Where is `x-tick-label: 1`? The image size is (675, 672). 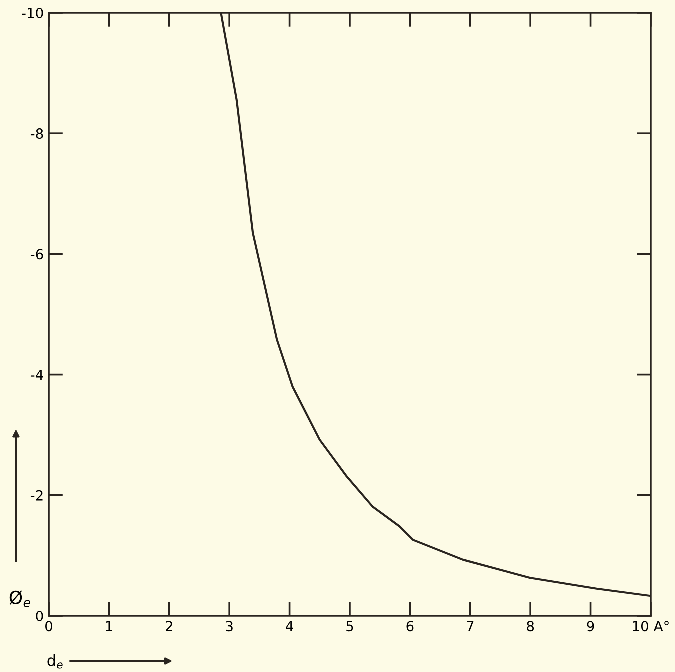 x-tick-label: 1 is located at coordinates (109, 626).